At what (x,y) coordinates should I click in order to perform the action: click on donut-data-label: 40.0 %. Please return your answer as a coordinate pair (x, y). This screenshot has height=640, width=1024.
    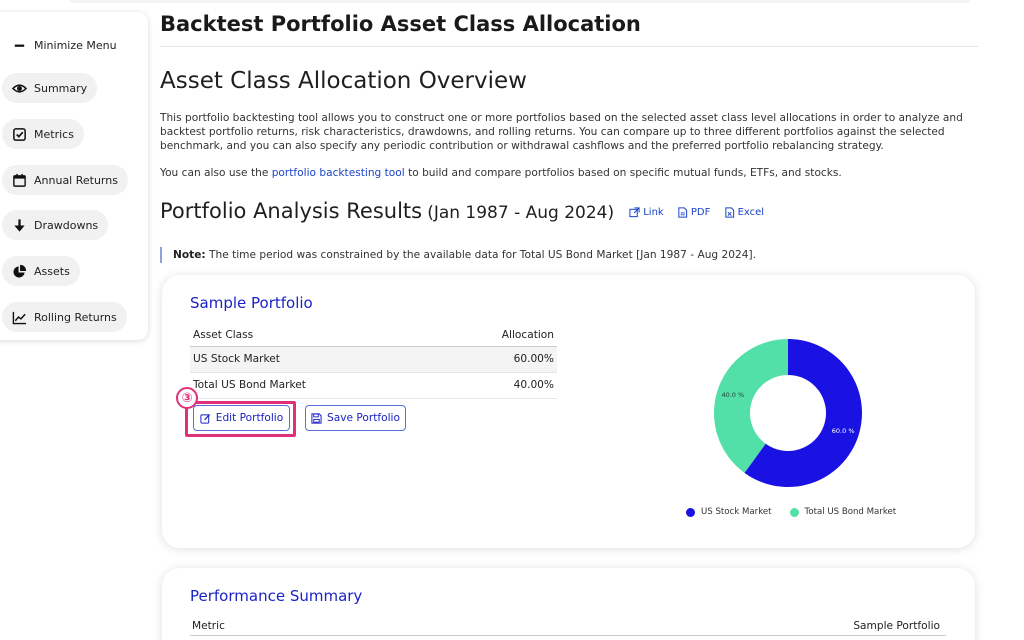
    Looking at the image, I should click on (732, 395).